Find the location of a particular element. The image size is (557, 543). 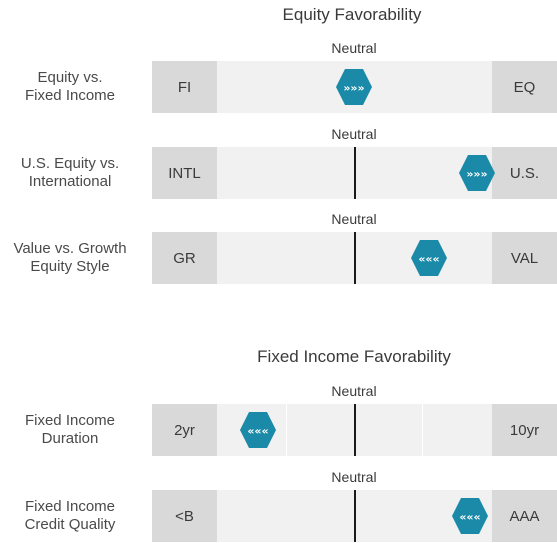

row-label-line2: Equity Style is located at coordinates (70, 266).